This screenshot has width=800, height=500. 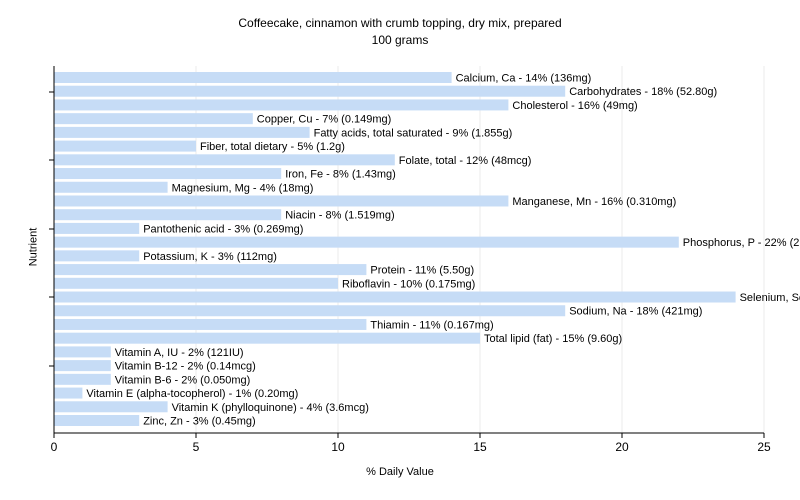 What do you see at coordinates (635, 312) in the screenshot?
I see `data-label: Sodium, Na - 18% (421mg)` at bounding box center [635, 312].